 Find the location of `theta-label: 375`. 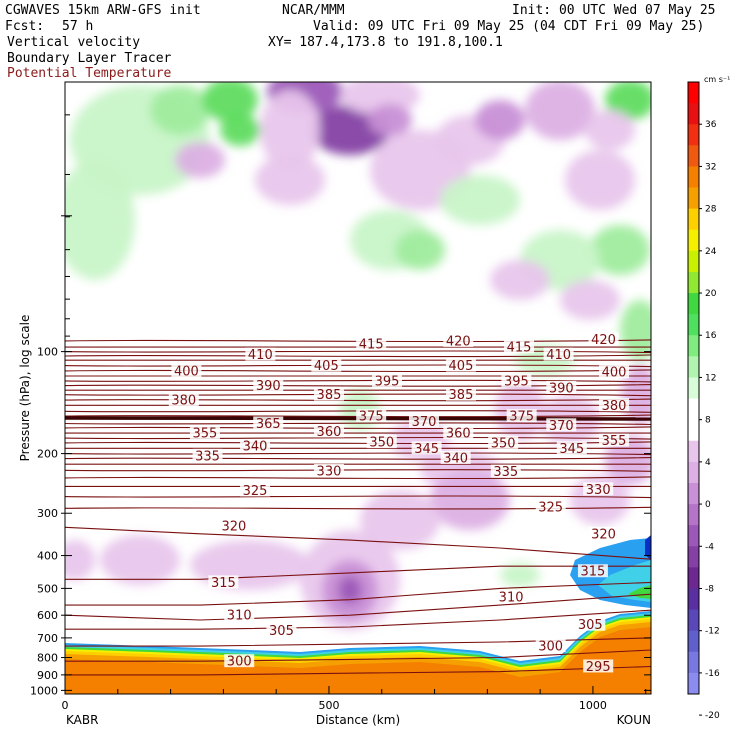

theta-label: 375 is located at coordinates (371, 417).